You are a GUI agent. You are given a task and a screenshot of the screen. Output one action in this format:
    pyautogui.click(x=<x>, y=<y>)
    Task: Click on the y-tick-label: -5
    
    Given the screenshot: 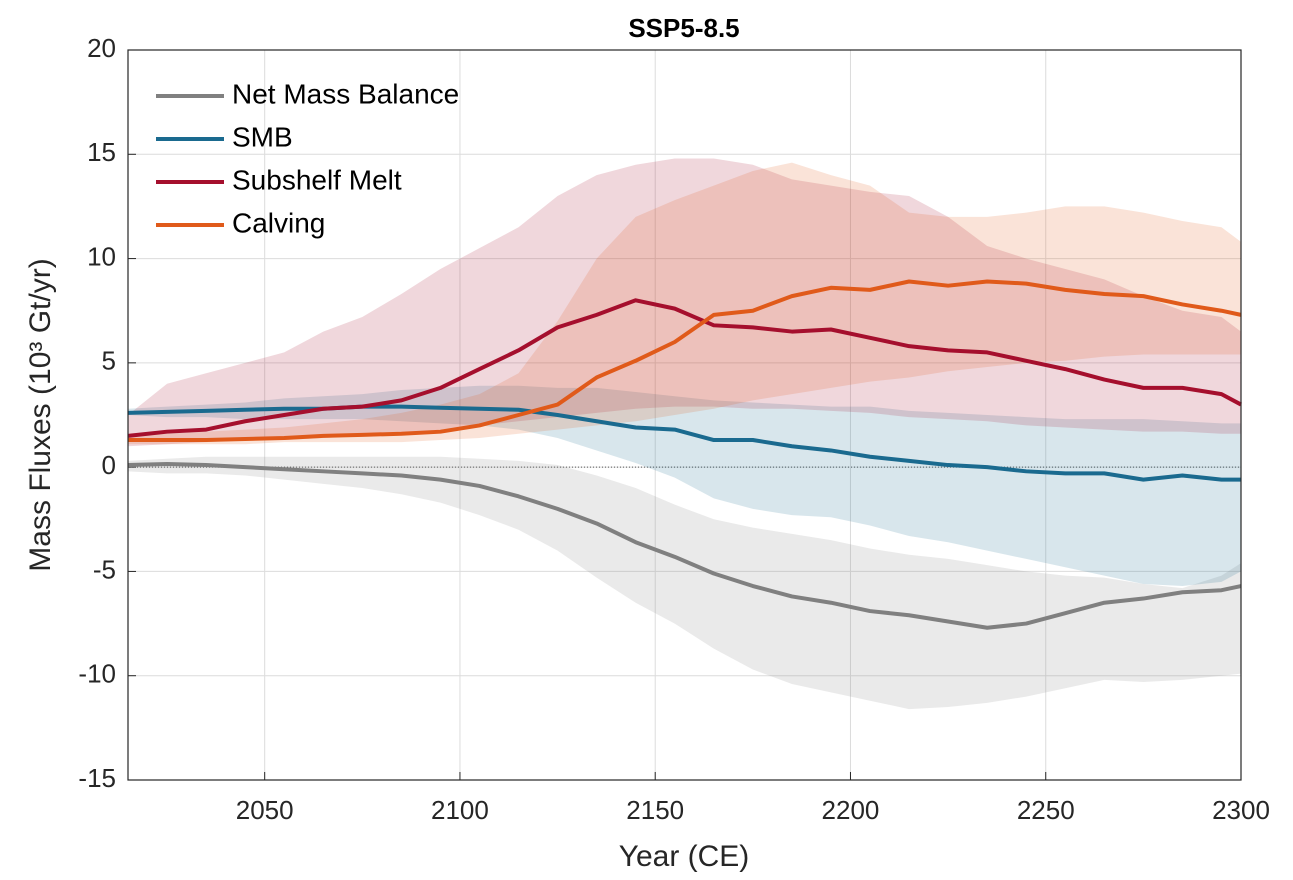 What is the action you would take?
    pyautogui.click(x=104, y=569)
    